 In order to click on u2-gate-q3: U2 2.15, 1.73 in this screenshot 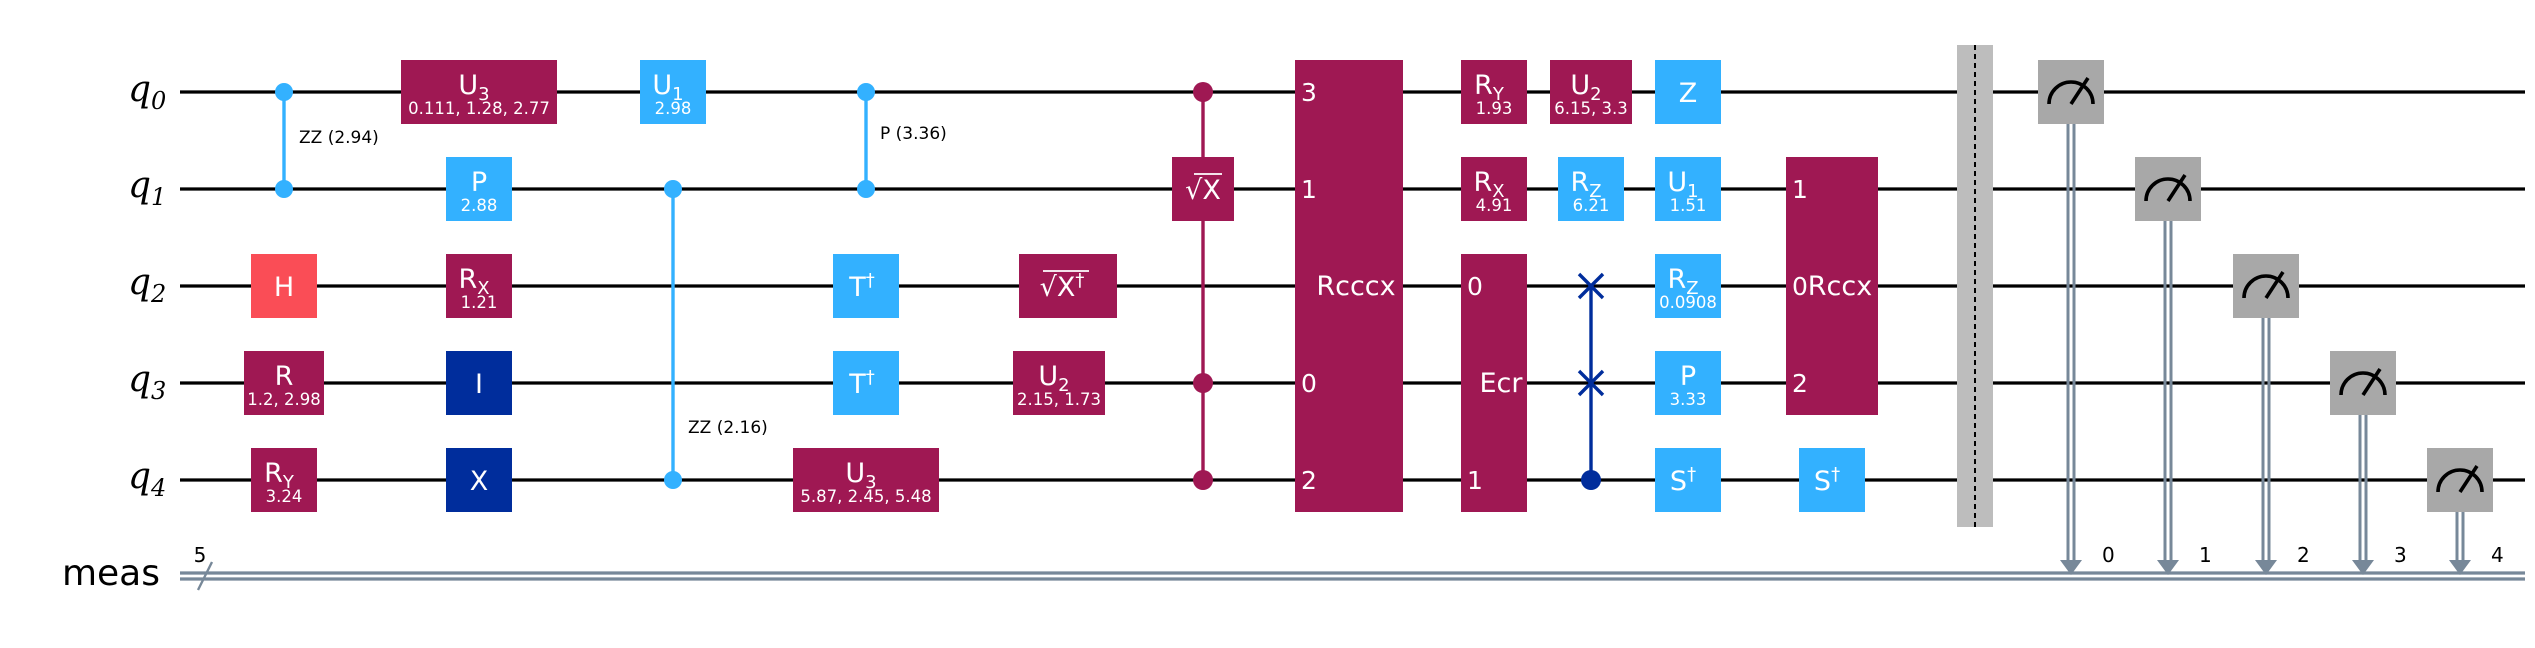, I will do `click(1059, 383)`.